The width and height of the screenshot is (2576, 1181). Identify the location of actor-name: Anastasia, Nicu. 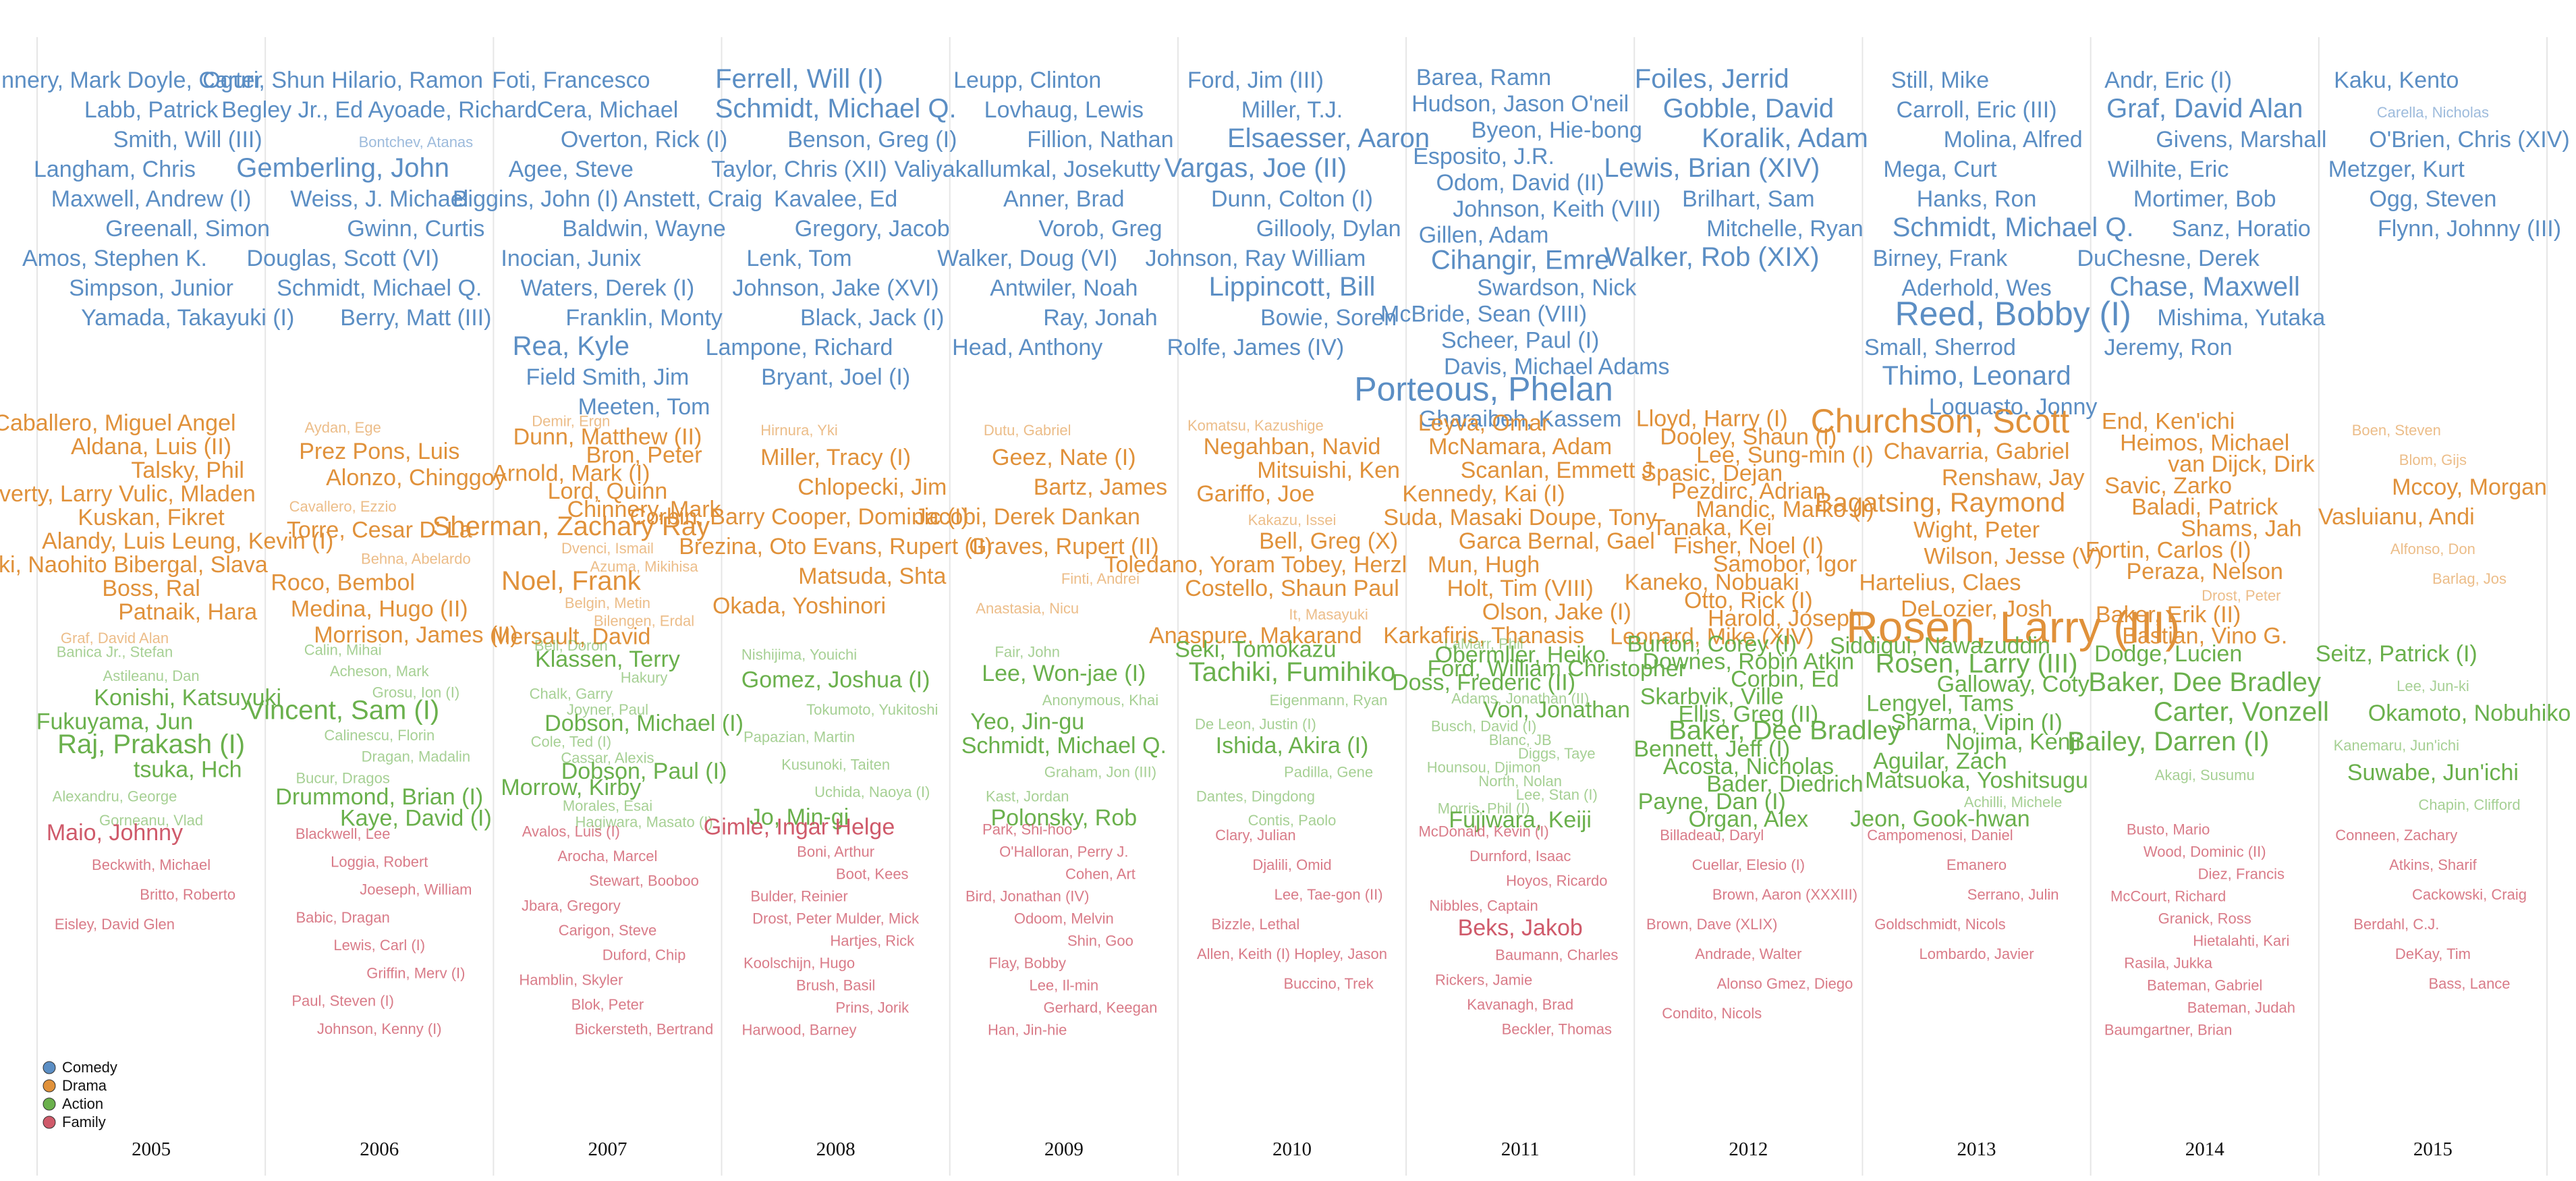
(1027, 608).